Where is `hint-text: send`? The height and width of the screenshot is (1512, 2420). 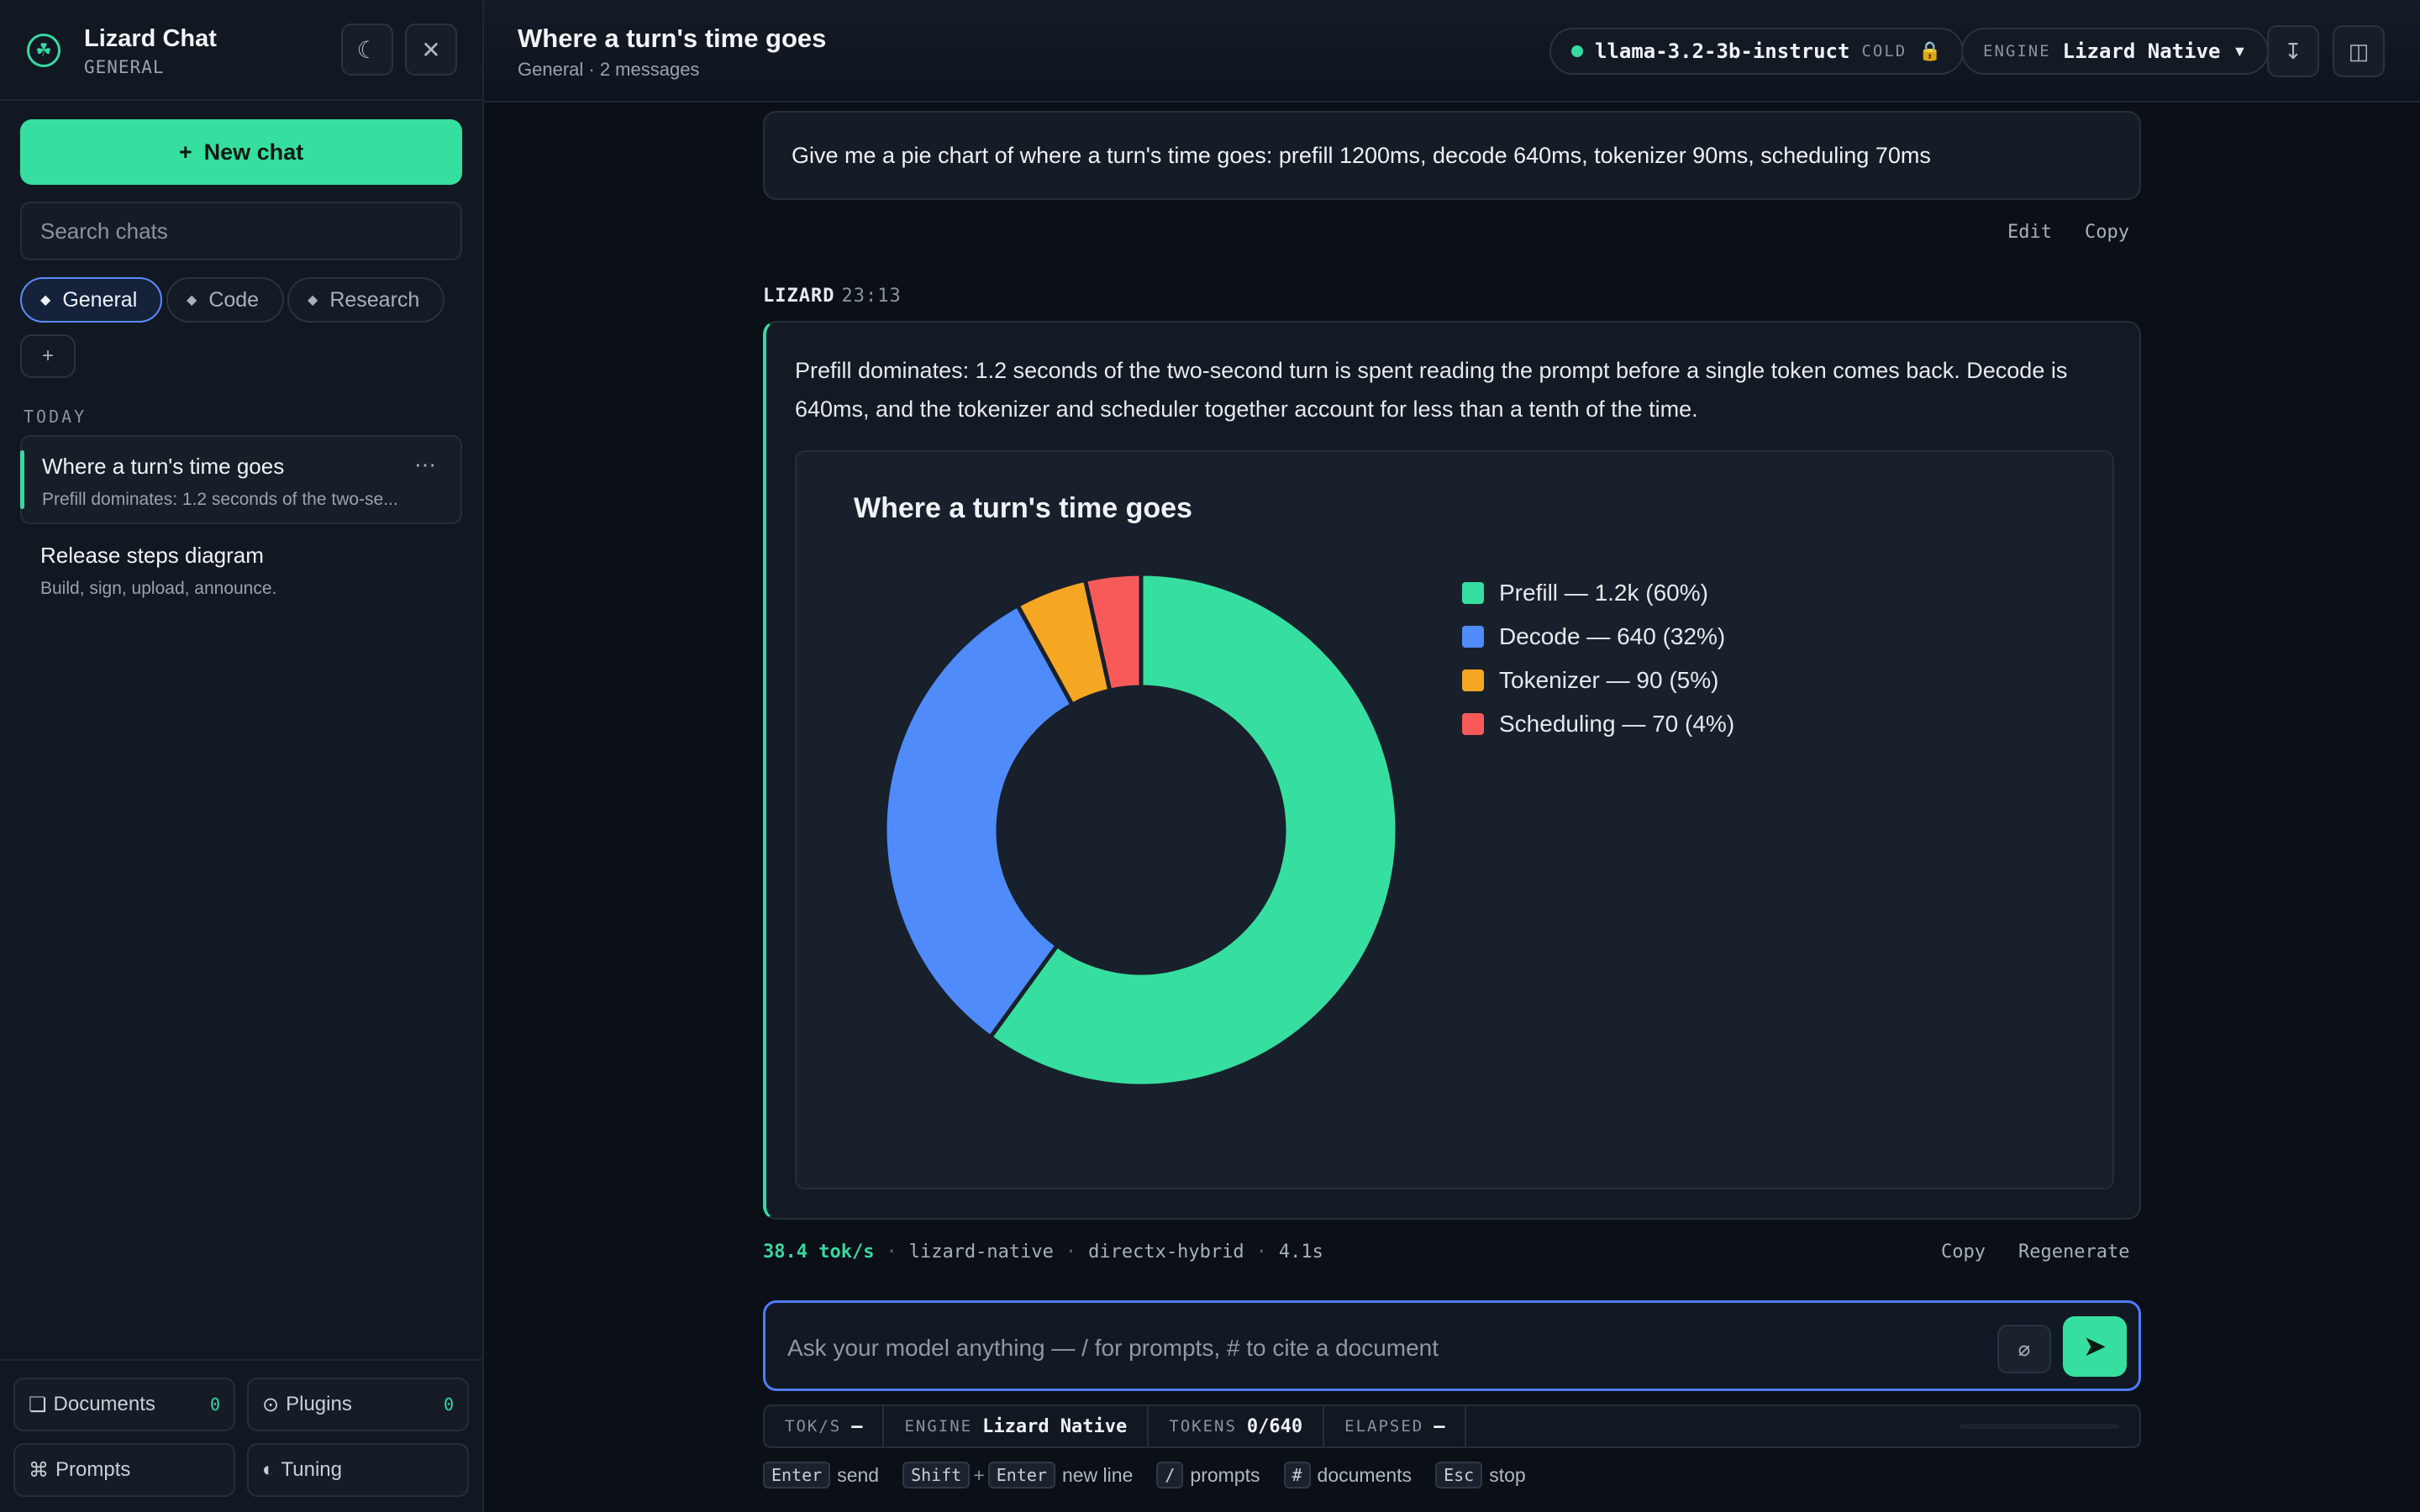 hint-text: send is located at coordinates (858, 1474).